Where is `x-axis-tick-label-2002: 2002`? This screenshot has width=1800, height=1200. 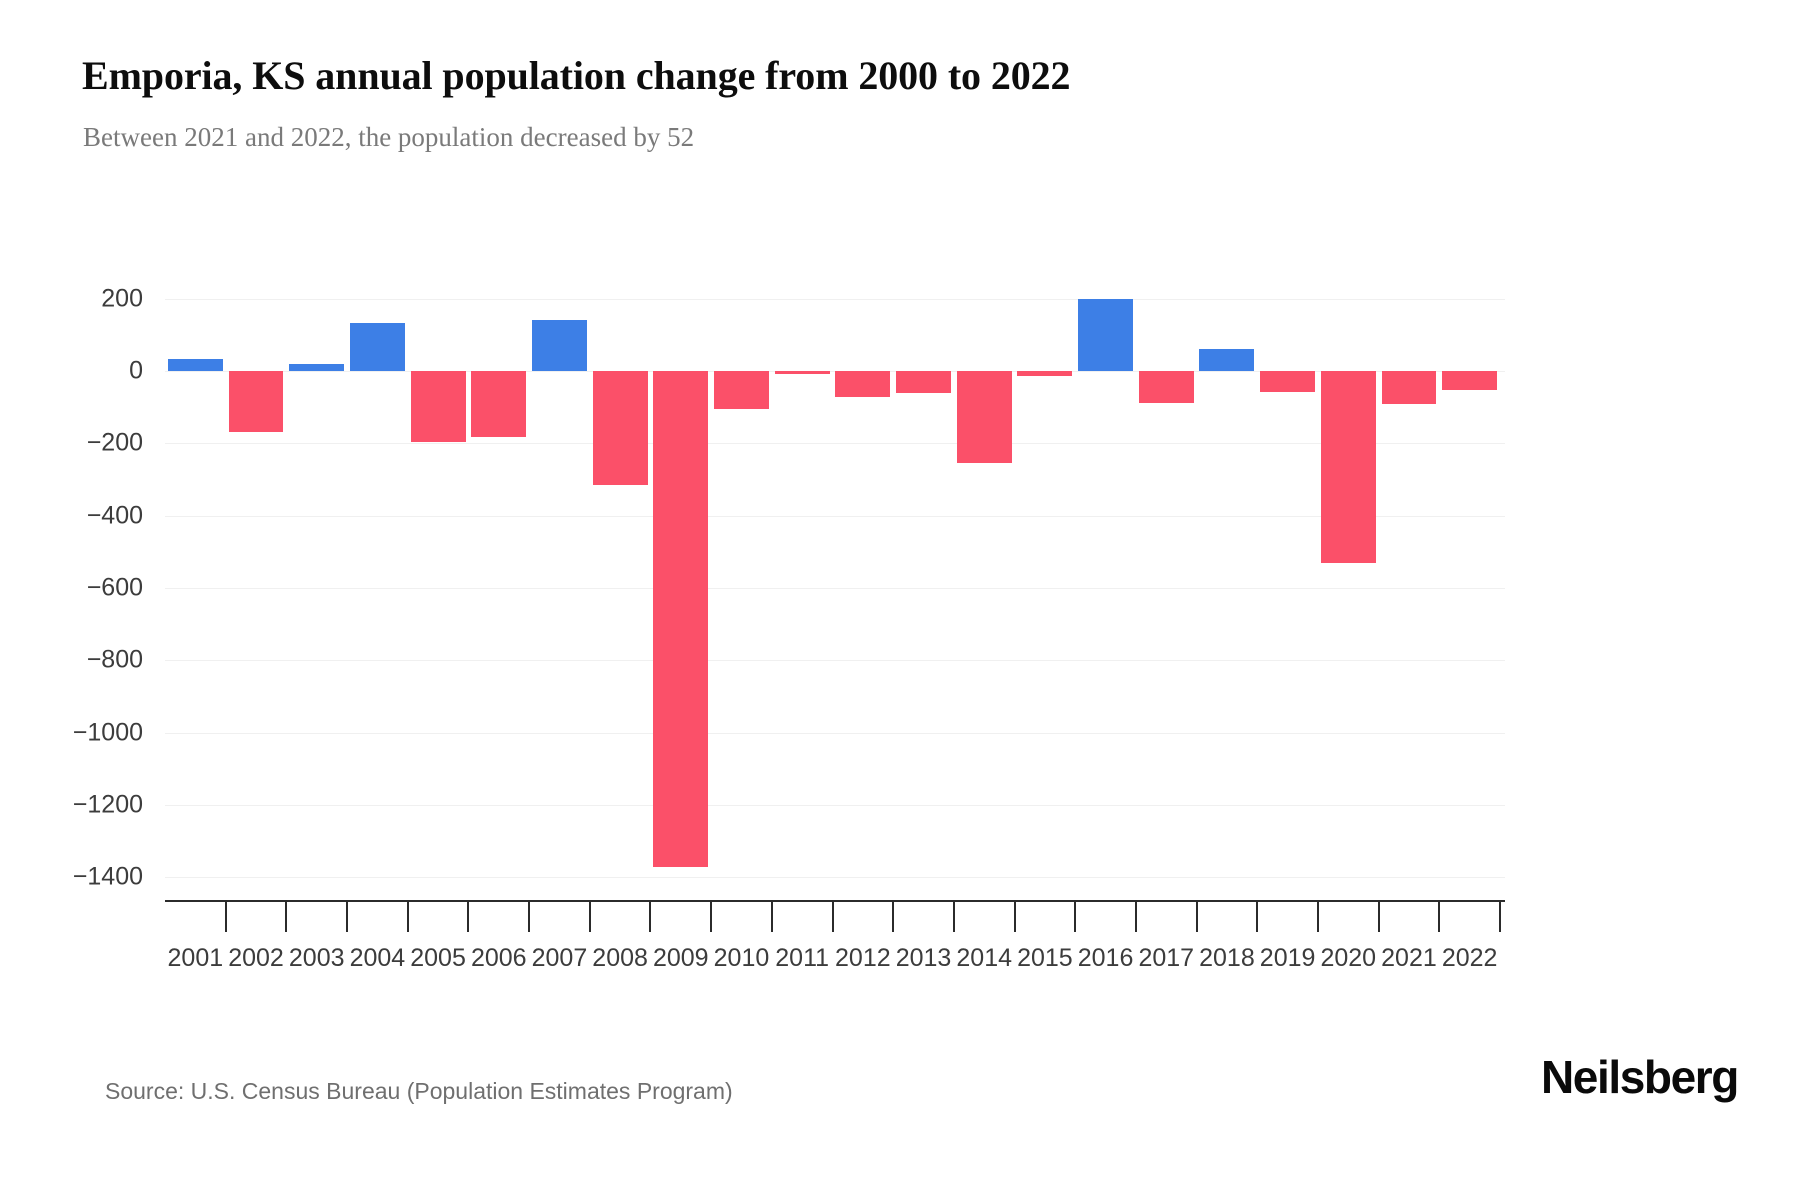 x-axis-tick-label-2002: 2002 is located at coordinates (256, 958).